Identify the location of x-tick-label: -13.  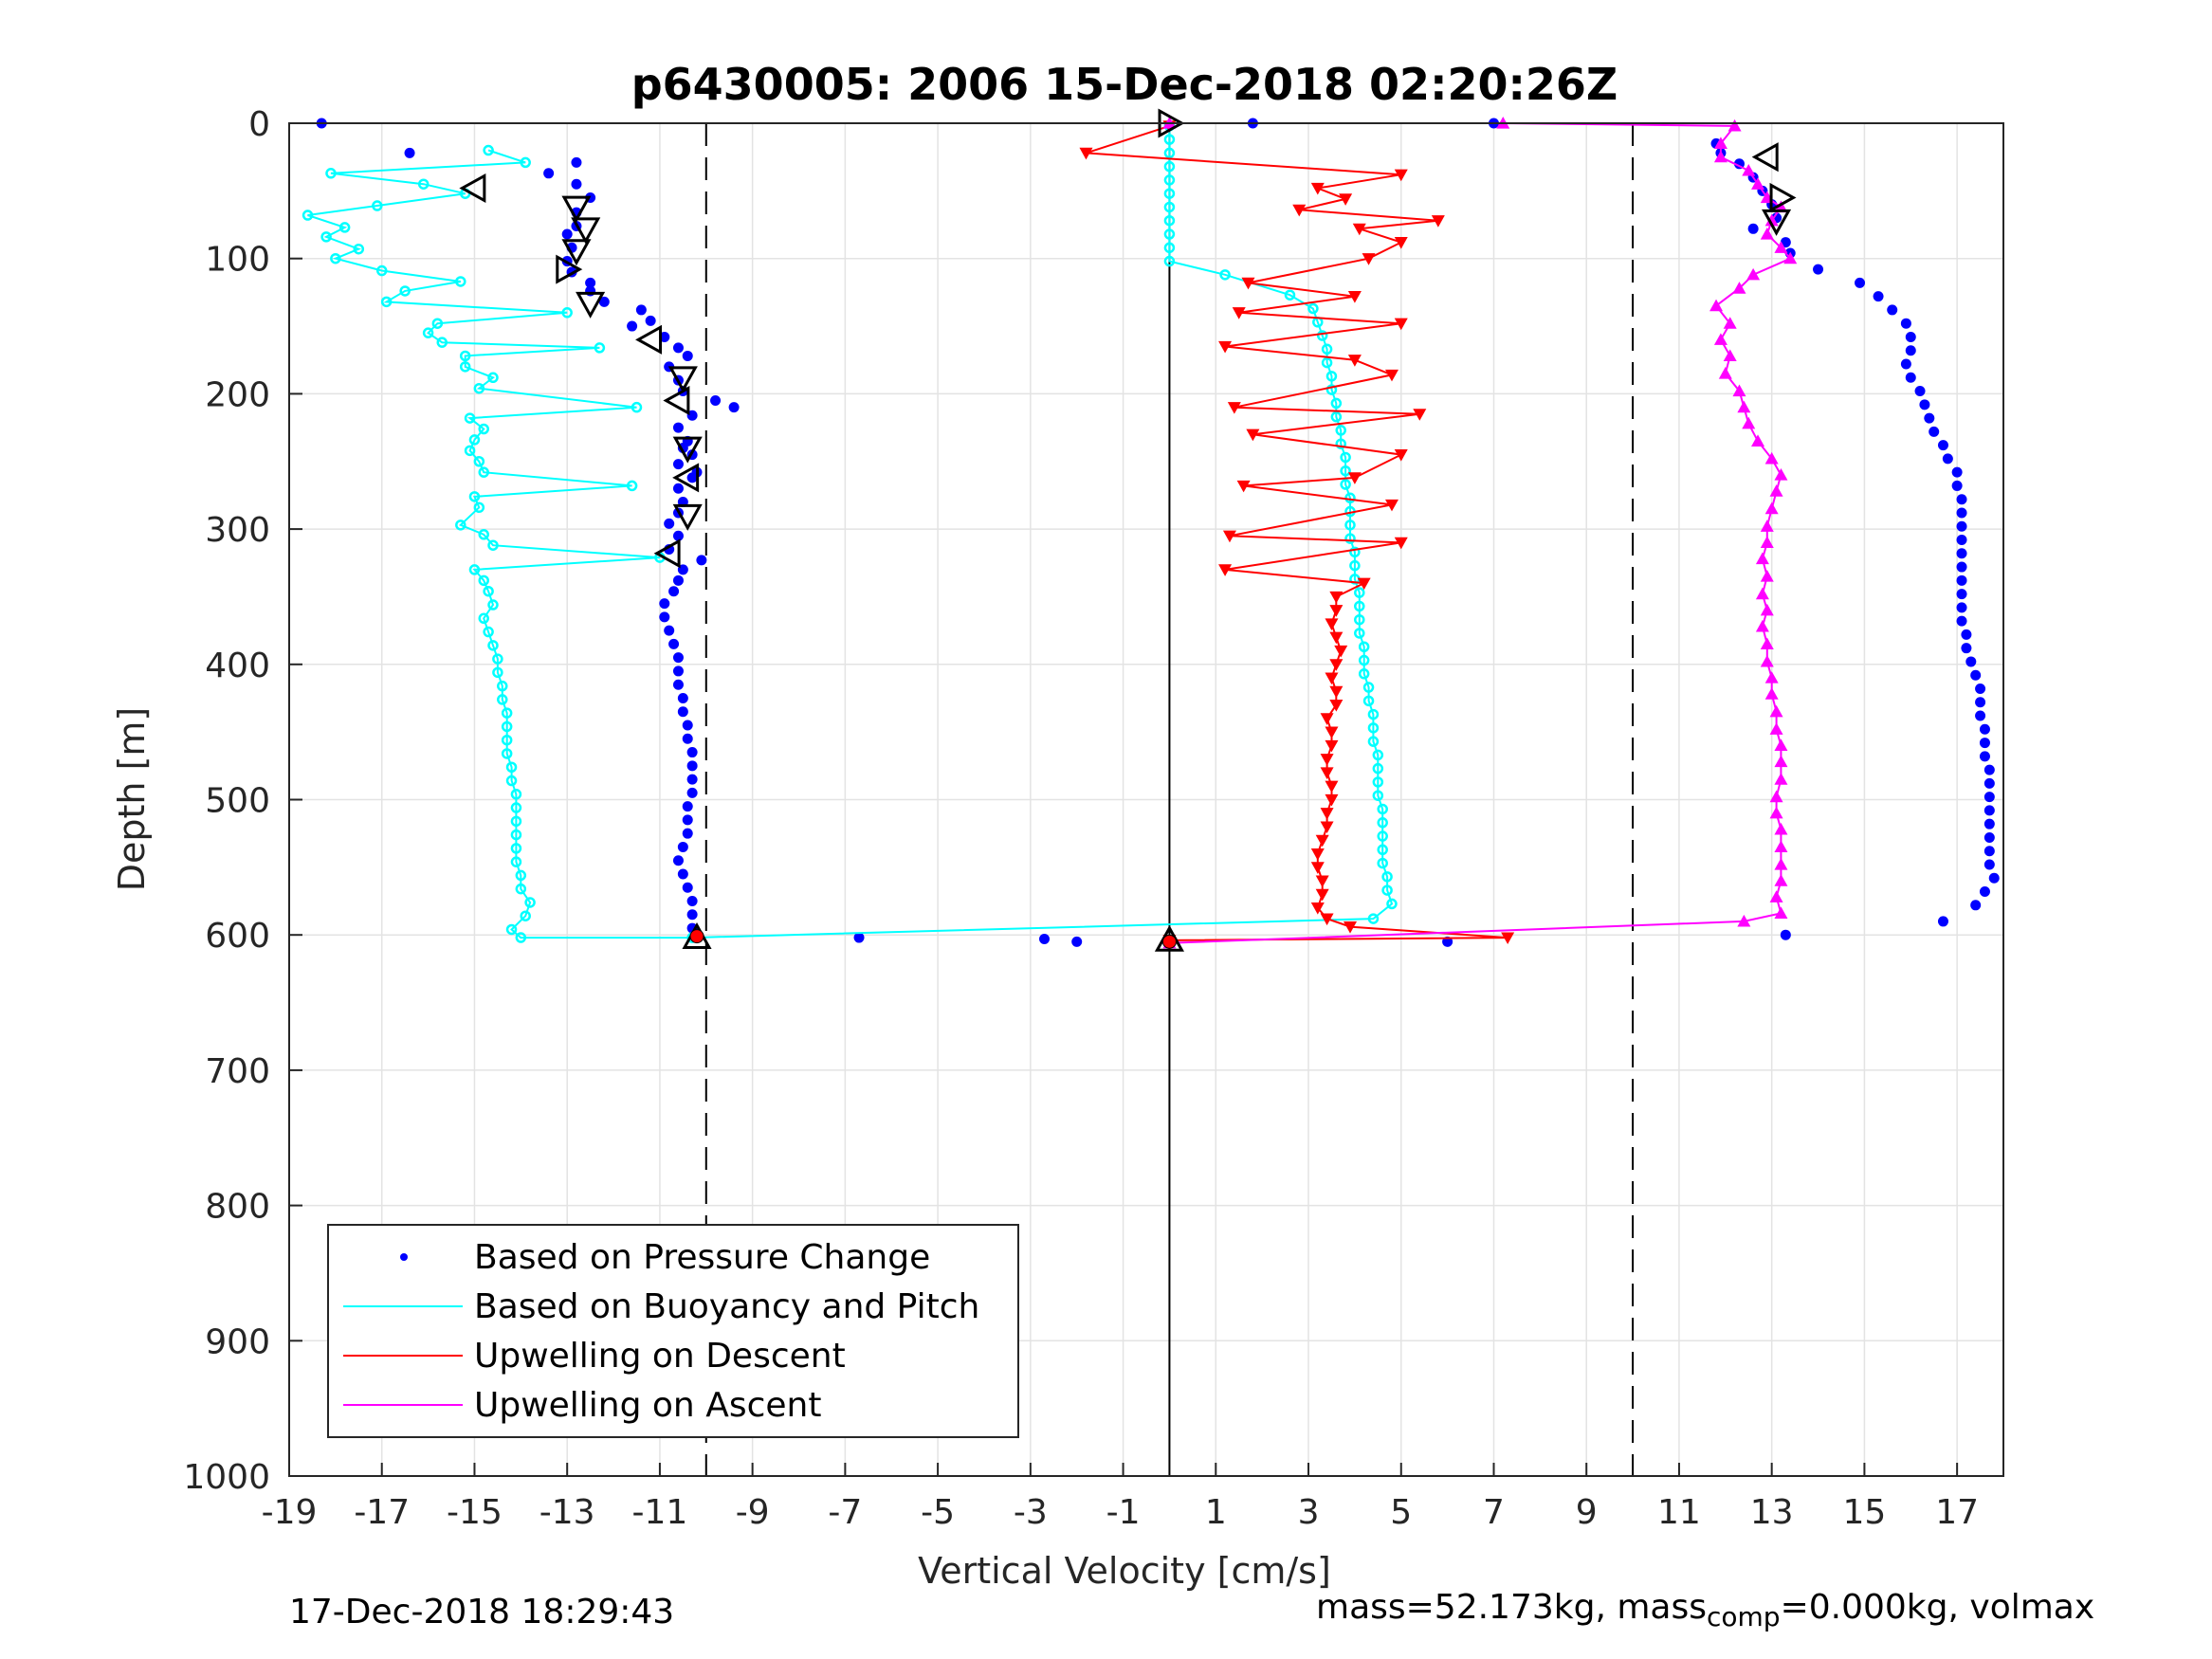
(567, 1512).